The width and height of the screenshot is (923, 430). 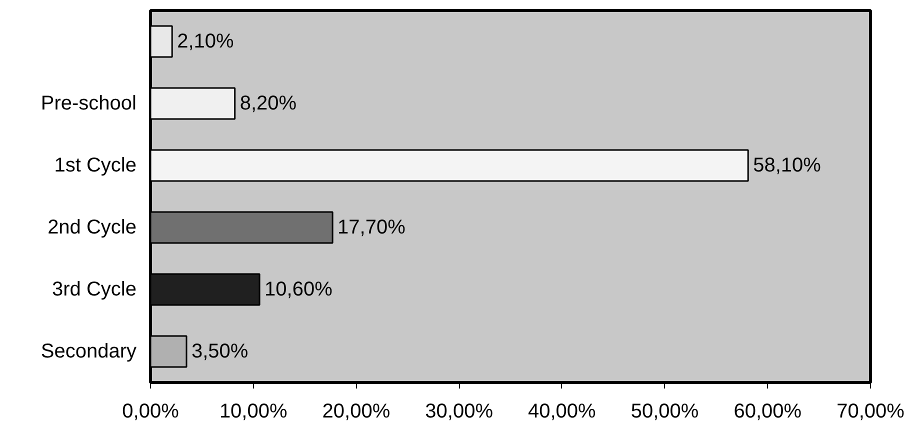 What do you see at coordinates (664, 411) in the screenshot?
I see `x-tick-label: 50,00%` at bounding box center [664, 411].